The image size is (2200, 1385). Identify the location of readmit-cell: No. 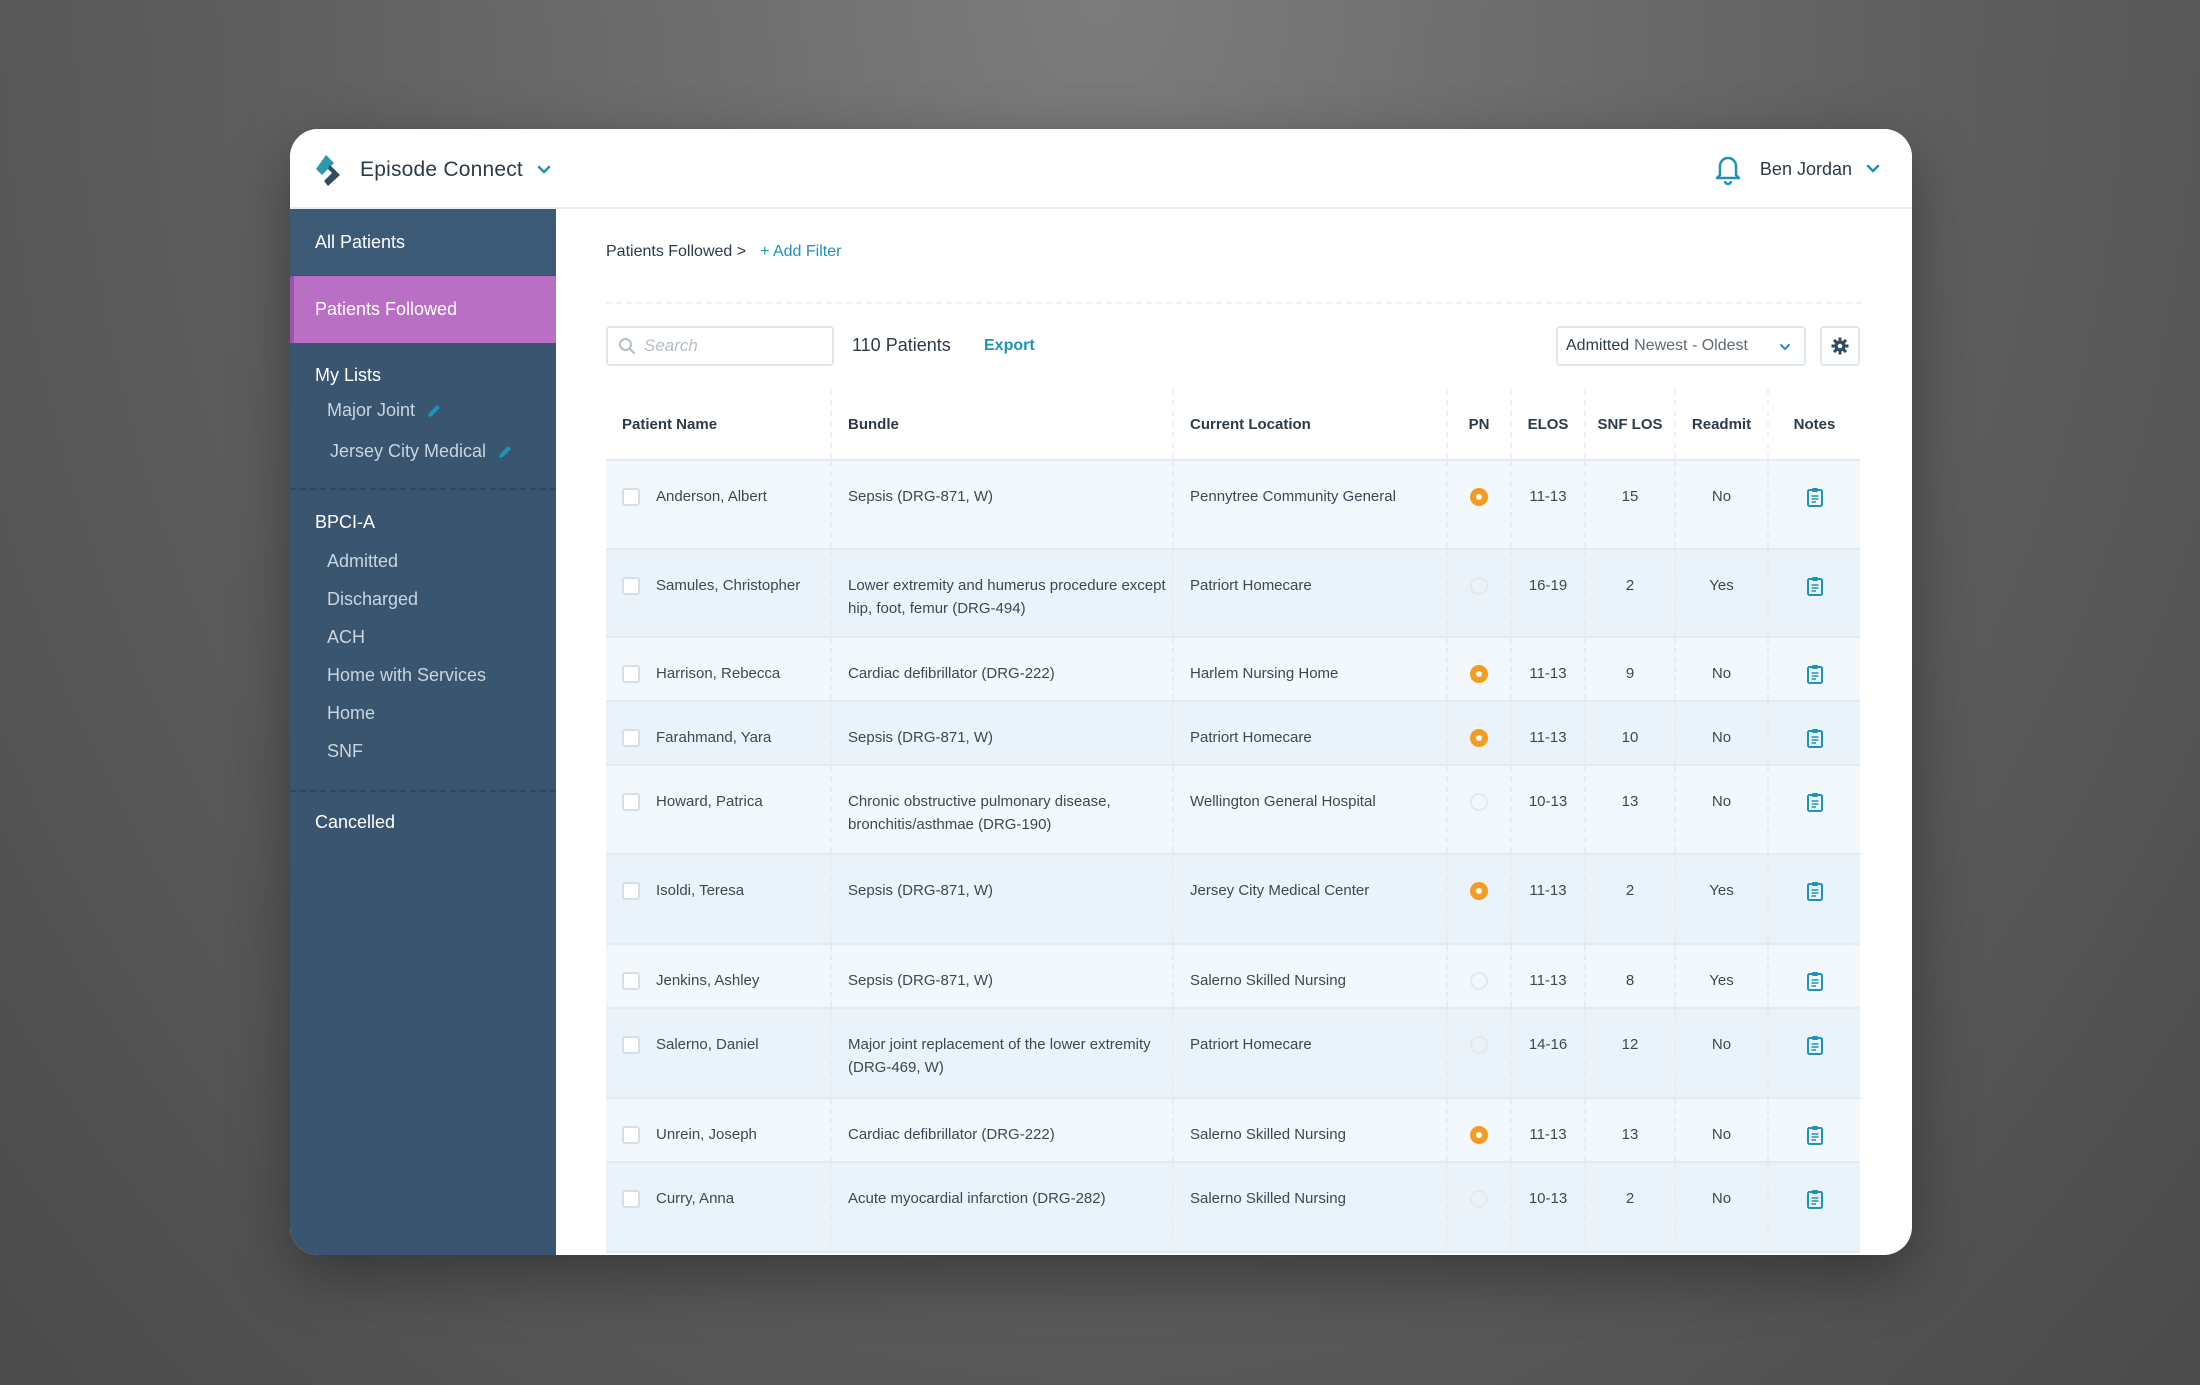
(1722, 505).